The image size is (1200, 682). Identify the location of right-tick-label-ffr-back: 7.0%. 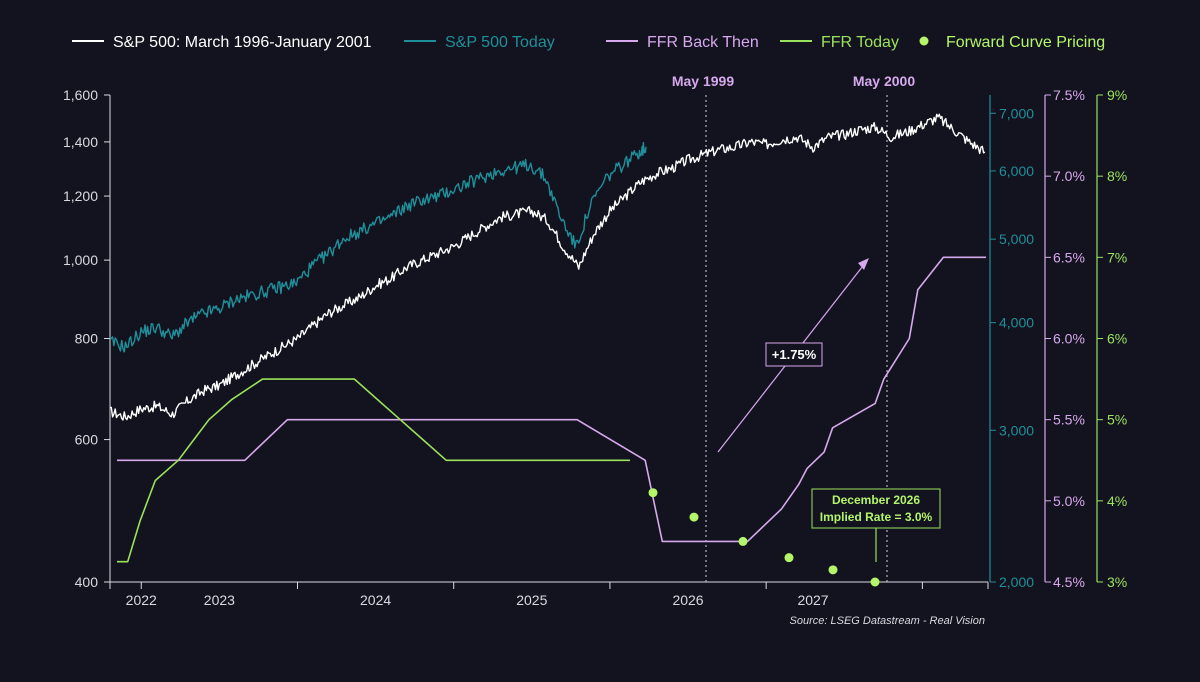
(1069, 176).